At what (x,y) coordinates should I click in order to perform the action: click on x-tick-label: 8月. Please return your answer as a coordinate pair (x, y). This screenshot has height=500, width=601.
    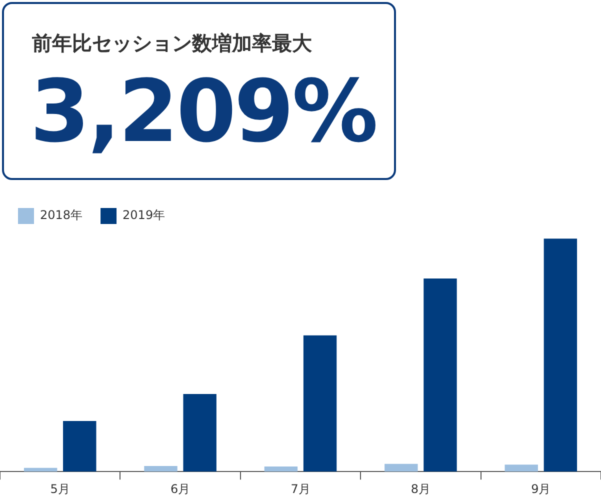
    Looking at the image, I should click on (420, 489).